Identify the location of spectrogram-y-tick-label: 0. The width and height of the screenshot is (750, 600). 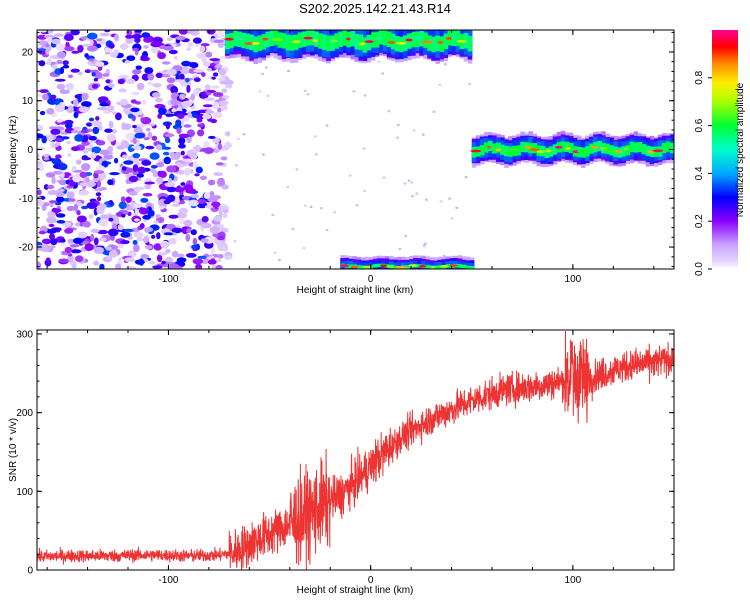
(30, 150).